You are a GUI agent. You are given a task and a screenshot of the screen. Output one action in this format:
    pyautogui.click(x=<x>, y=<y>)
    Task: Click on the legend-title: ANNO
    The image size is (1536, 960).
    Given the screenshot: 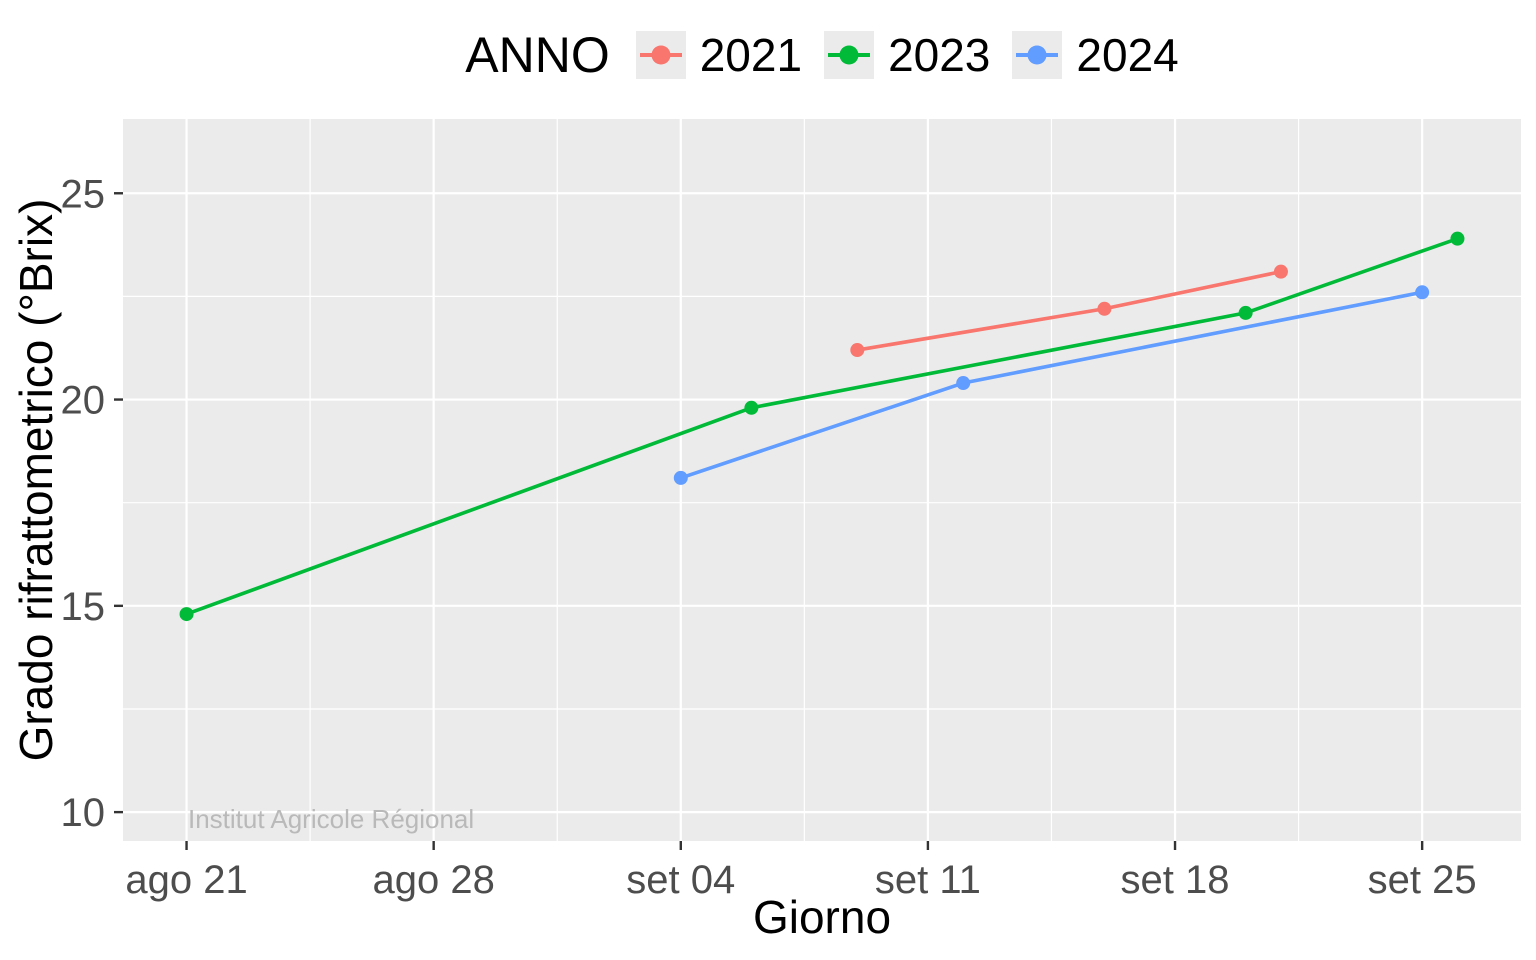 What is the action you would take?
    pyautogui.click(x=537, y=55)
    